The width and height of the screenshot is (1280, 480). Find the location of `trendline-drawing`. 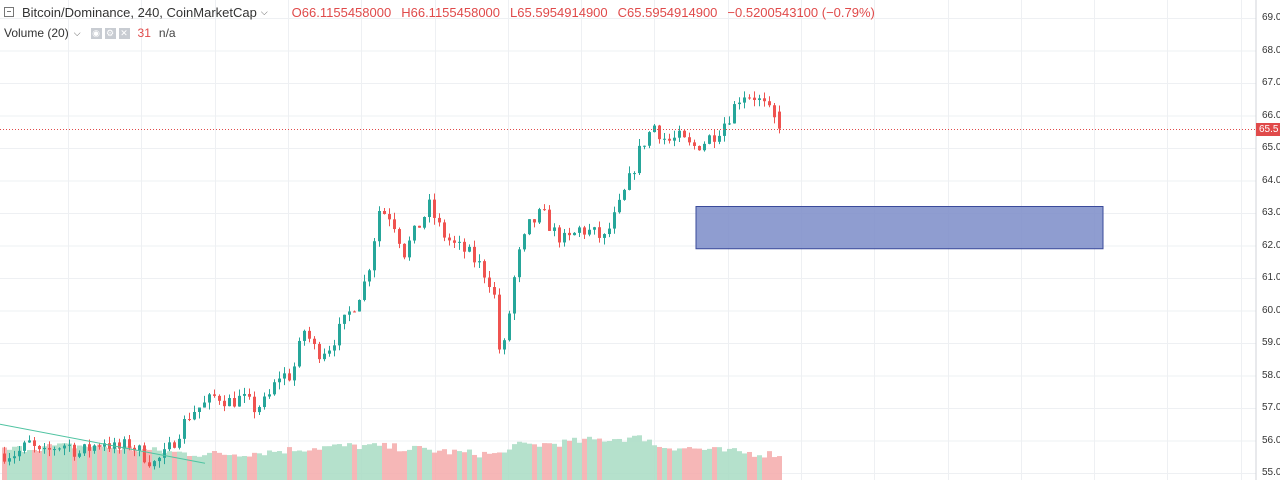

trendline-drawing is located at coordinates (103, 443).